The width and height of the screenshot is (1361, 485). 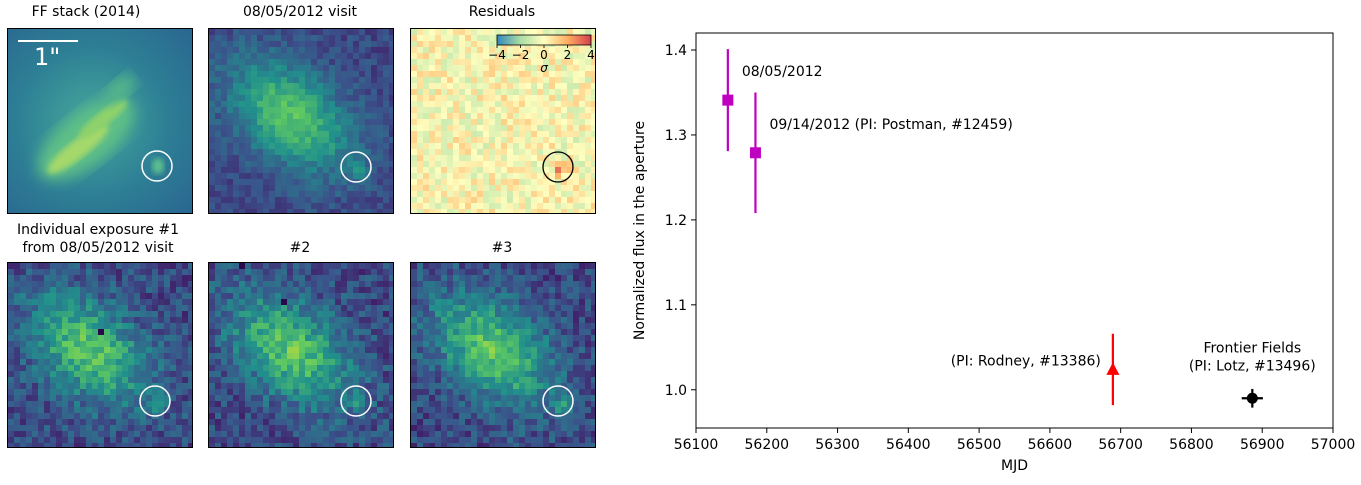 What do you see at coordinates (1262, 445) in the screenshot?
I see `x-tick-label: 56900` at bounding box center [1262, 445].